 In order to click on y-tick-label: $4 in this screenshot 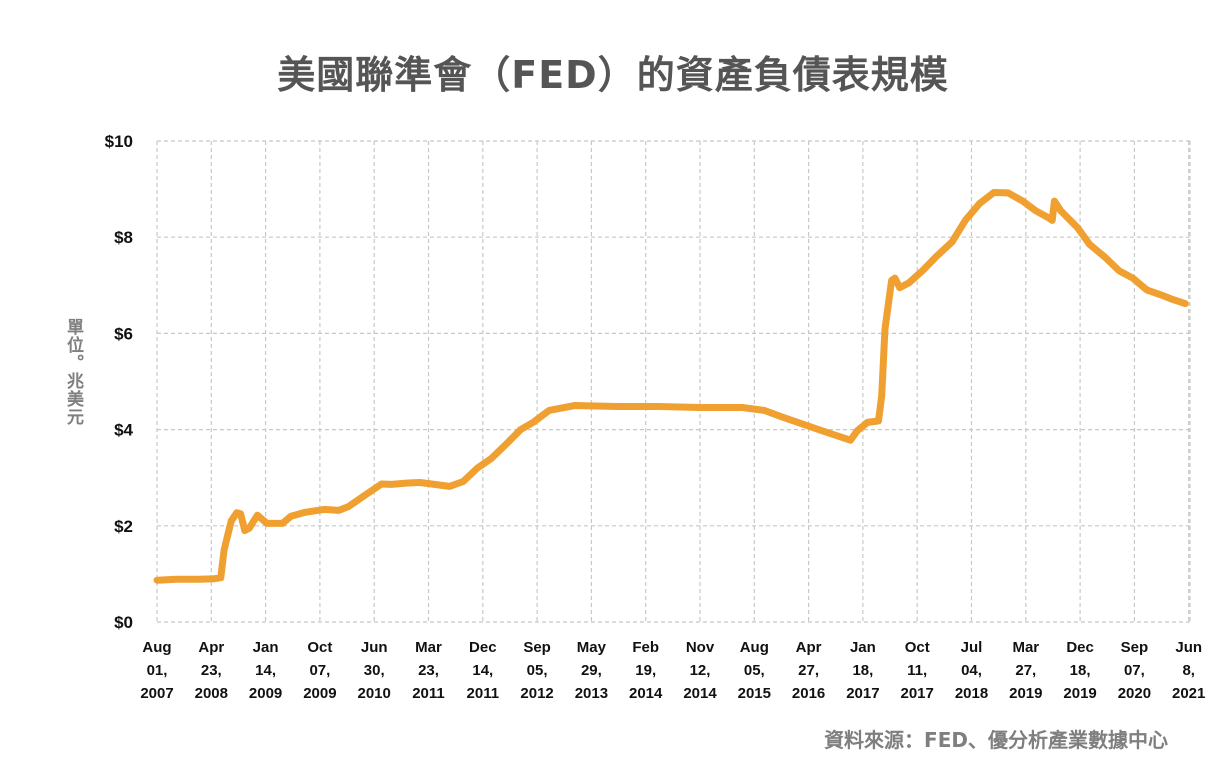, I will do `click(123, 430)`.